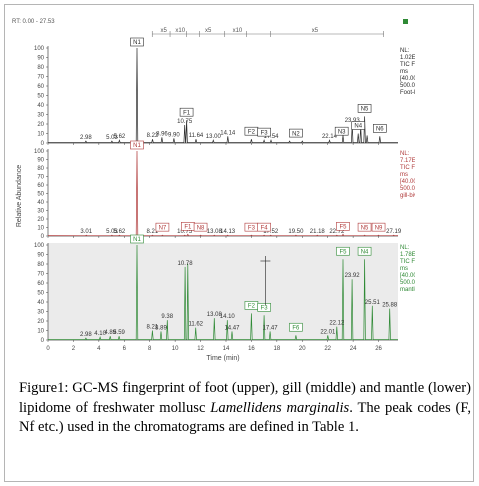  What do you see at coordinates (378, 349) in the screenshot?
I see `x-tick-label: 26` at bounding box center [378, 349].